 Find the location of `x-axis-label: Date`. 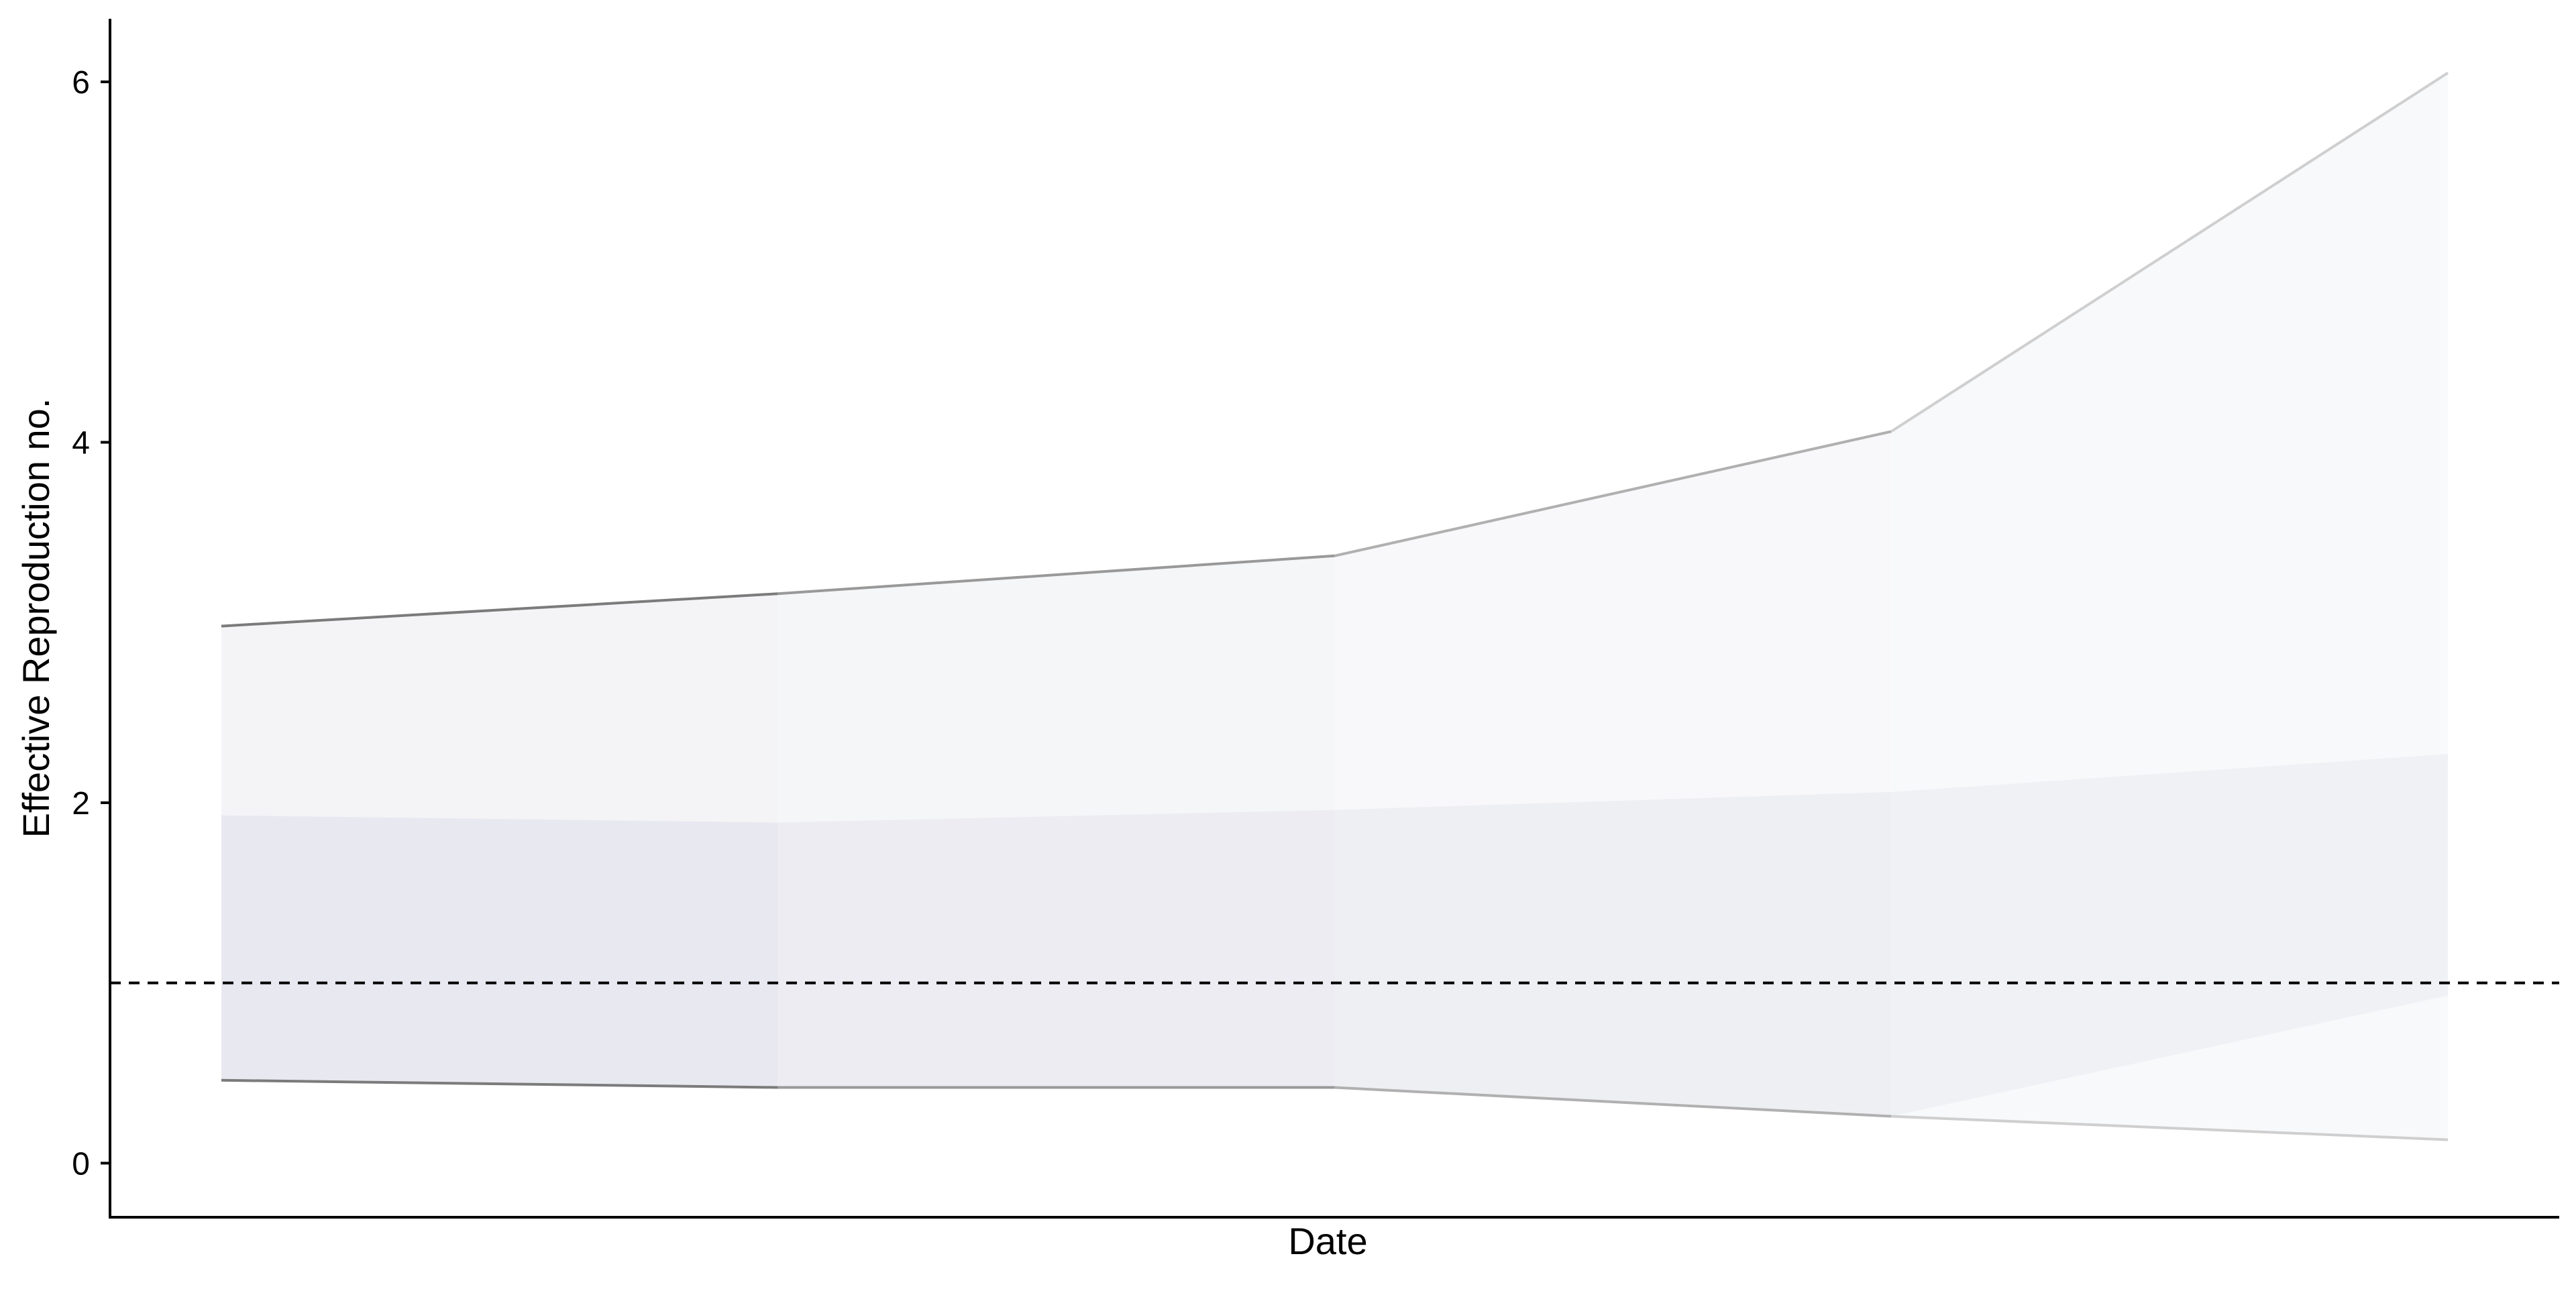

x-axis-label: Date is located at coordinates (1327, 1241).